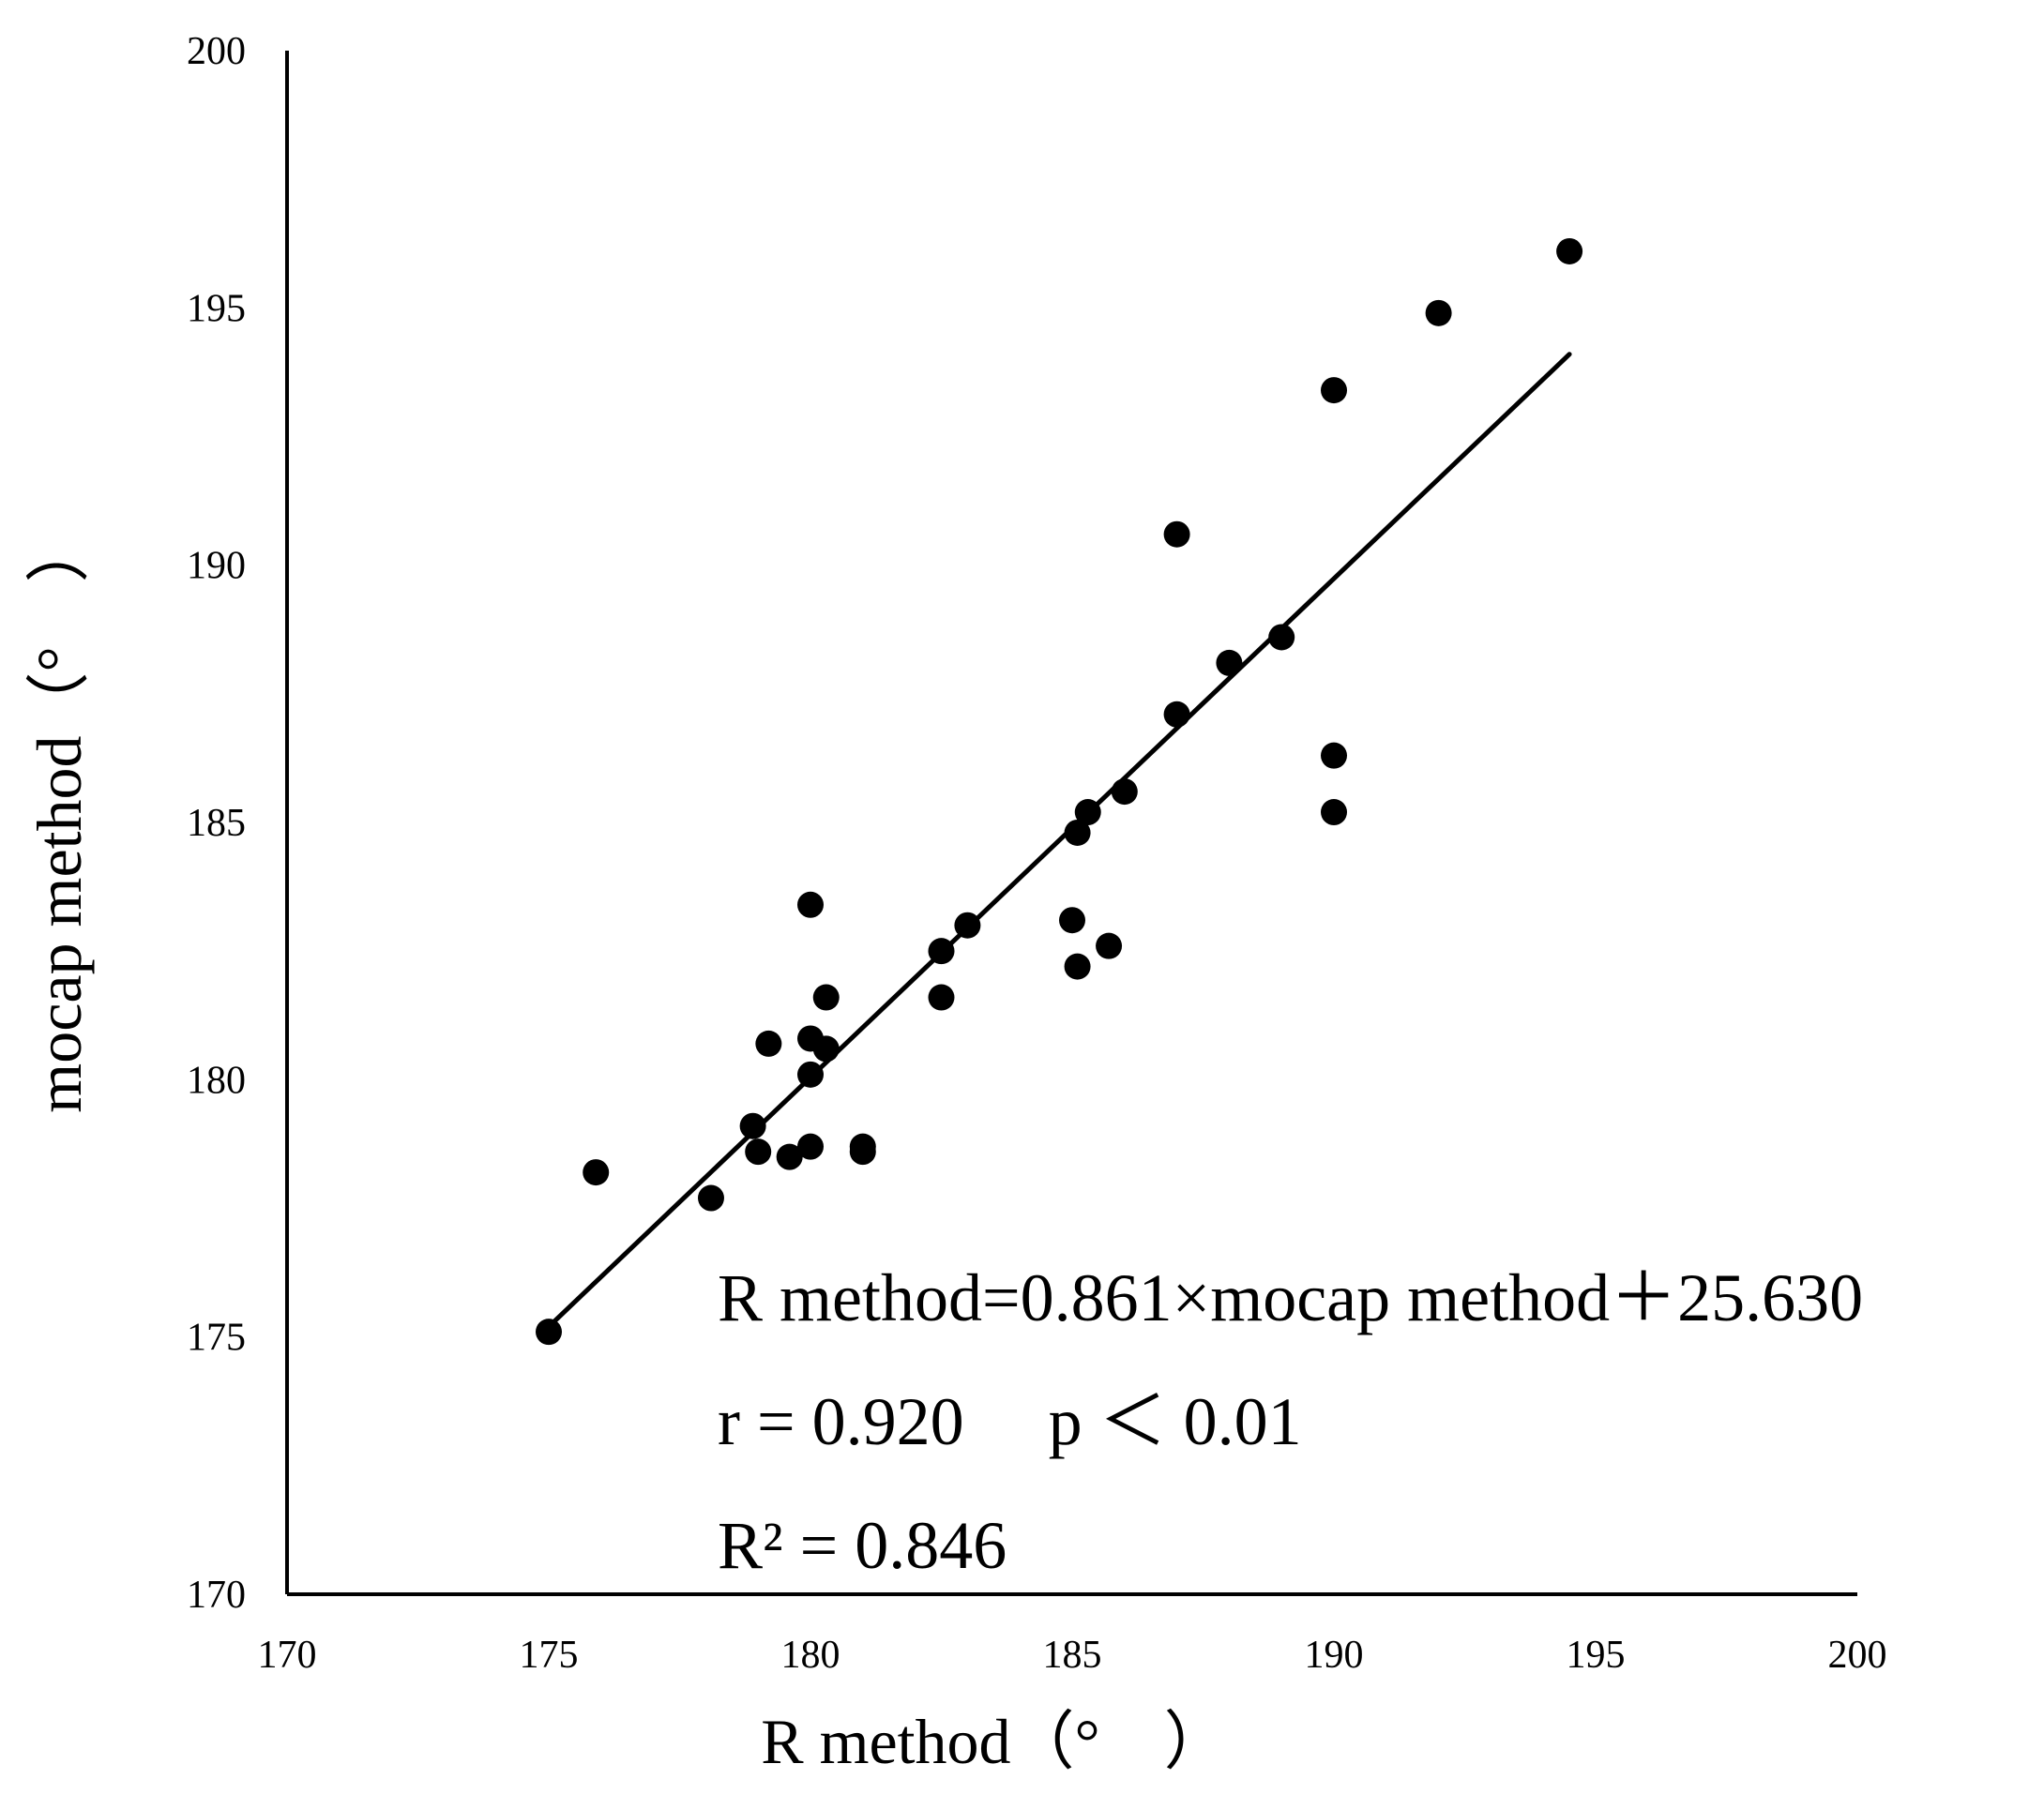 The width and height of the screenshot is (2044, 1794). What do you see at coordinates (1857, 1655) in the screenshot?
I see `x-tick-label: 200` at bounding box center [1857, 1655].